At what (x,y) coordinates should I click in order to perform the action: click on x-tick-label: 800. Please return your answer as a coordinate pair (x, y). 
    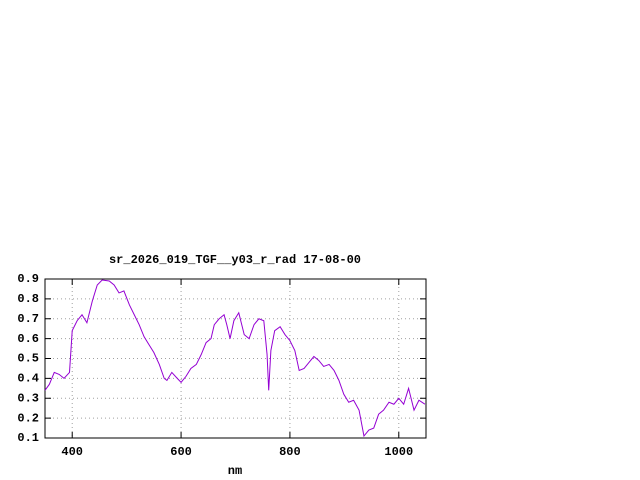
    Looking at the image, I should click on (290, 452).